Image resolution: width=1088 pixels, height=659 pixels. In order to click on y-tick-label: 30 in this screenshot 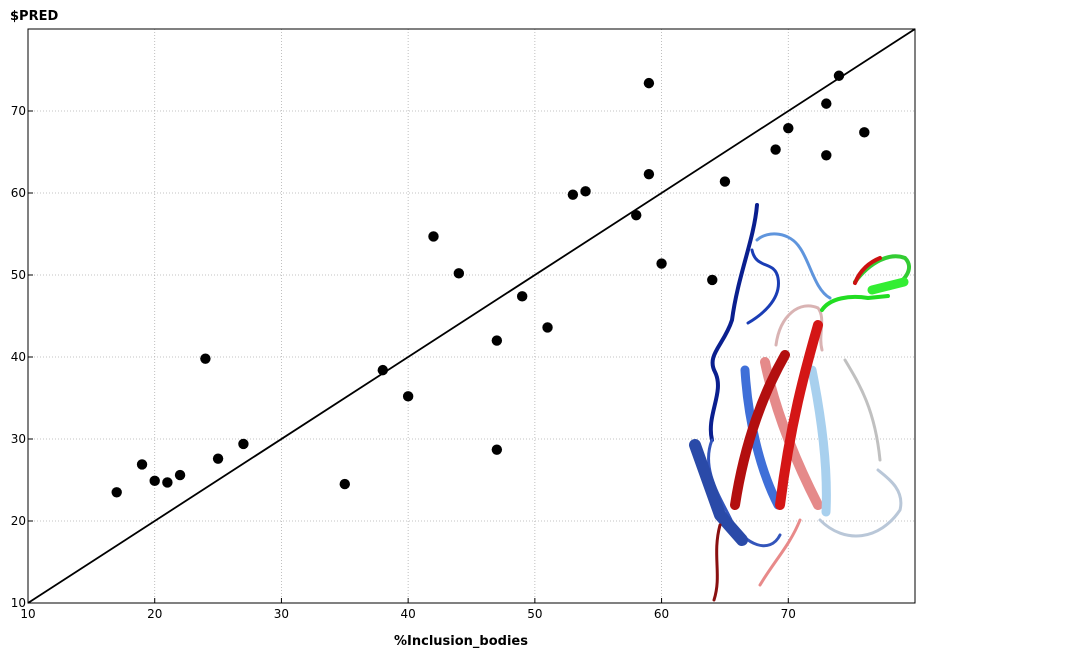, I will do `click(18, 439)`.